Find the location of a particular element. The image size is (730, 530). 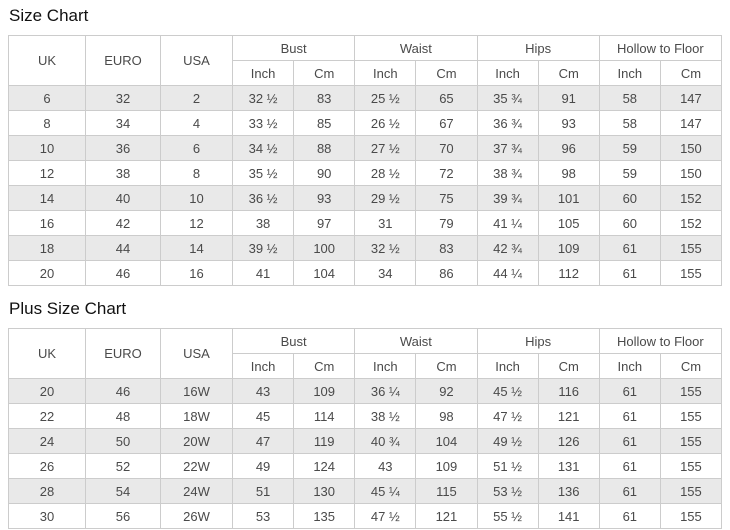

table-row: 10 36 6 34 ½ 88 27 ½ 70 37 ¾ 96 59 150 is located at coordinates (365, 148).